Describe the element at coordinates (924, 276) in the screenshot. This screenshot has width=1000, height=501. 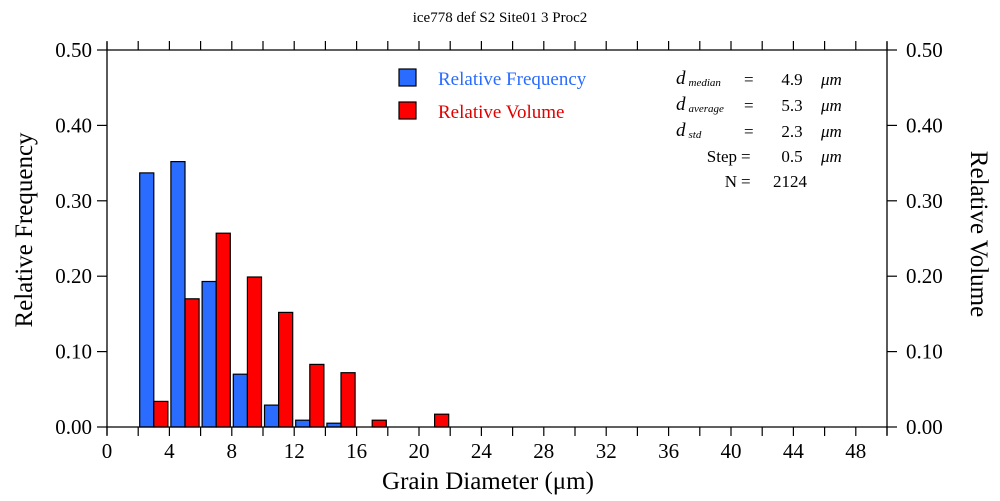
I see `y-tick-label-right: 0.20` at that location.